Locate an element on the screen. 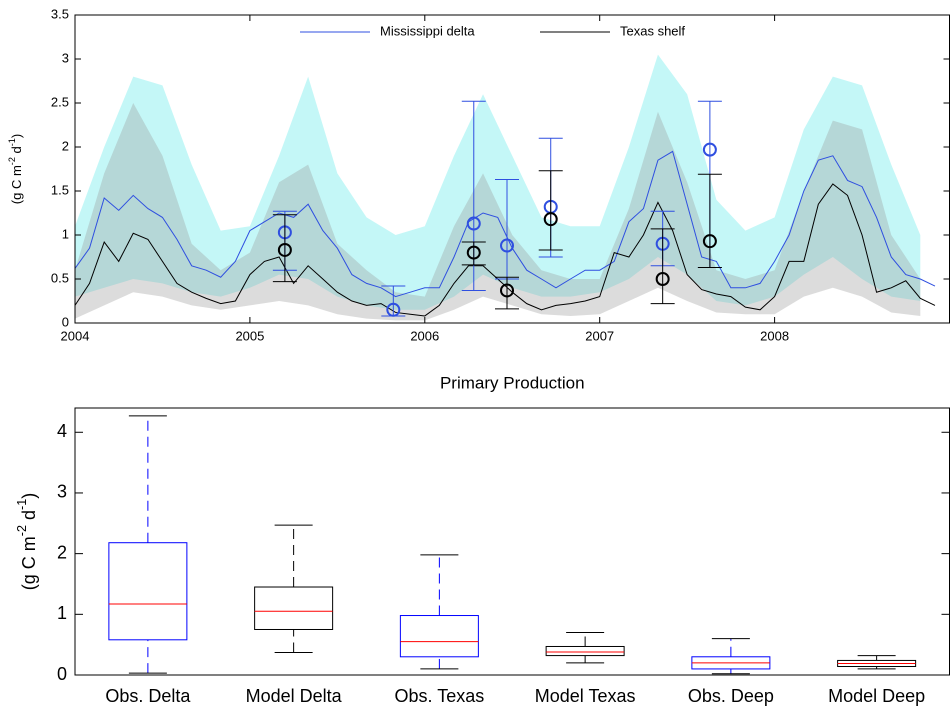  y-tick-label: 3.5 is located at coordinates (60, 13).